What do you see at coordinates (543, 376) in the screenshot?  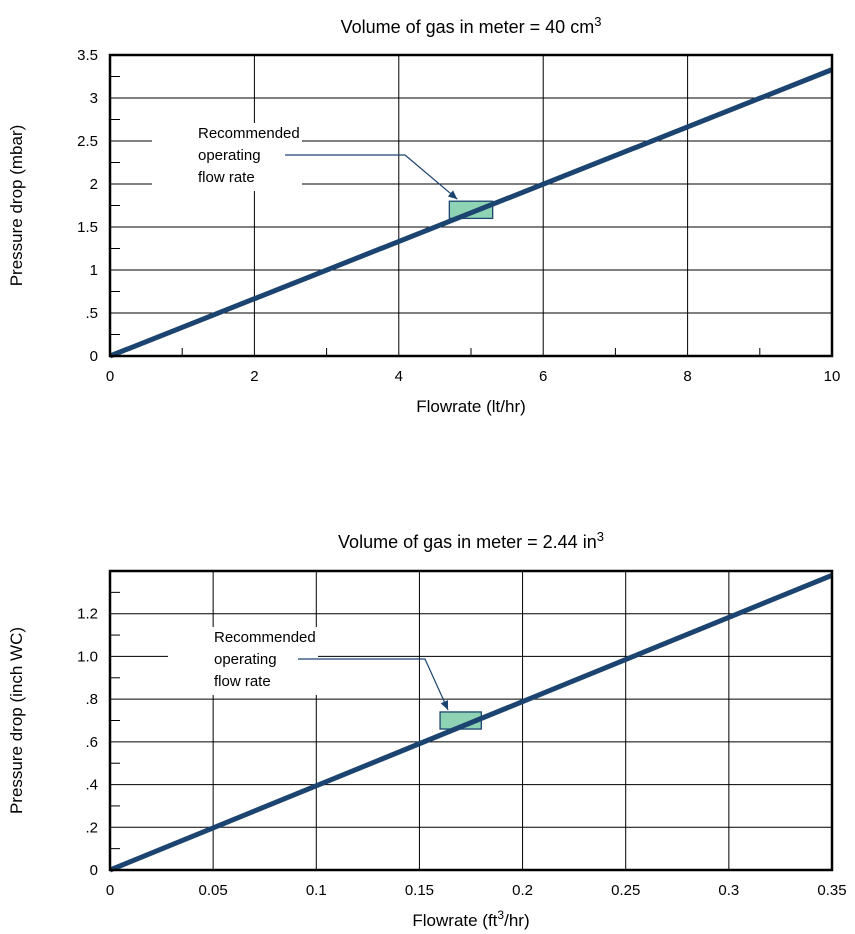 I see `x-tick-label: 6` at bounding box center [543, 376].